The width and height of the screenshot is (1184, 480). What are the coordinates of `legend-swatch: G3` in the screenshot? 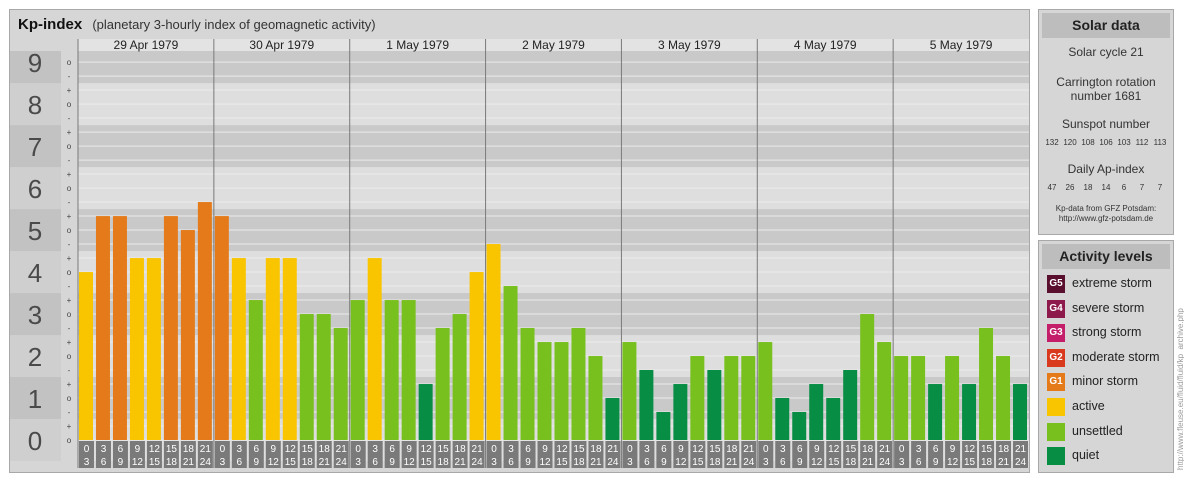 It's located at (1056, 333).